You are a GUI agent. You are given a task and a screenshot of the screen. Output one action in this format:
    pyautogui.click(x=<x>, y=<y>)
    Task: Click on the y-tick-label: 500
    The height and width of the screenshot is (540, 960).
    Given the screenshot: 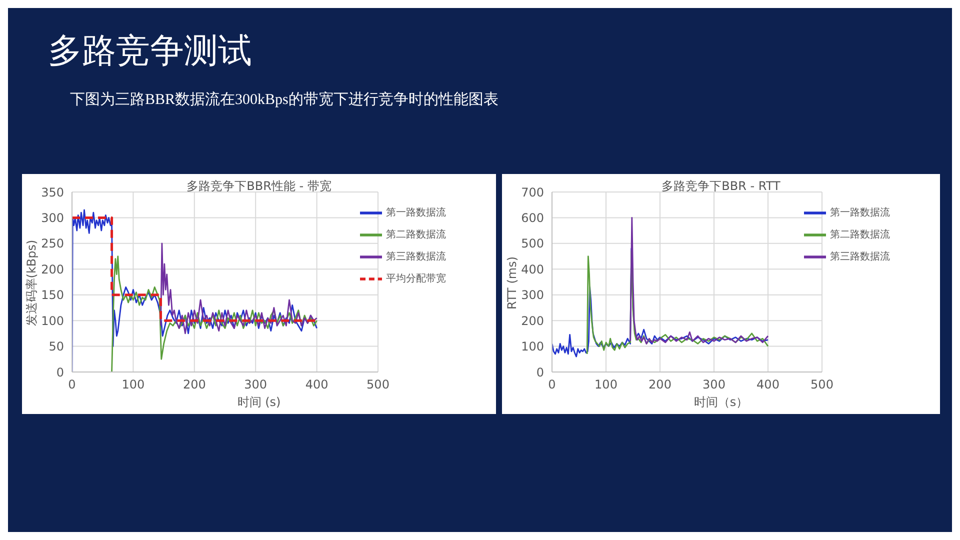 What is the action you would take?
    pyautogui.click(x=532, y=243)
    